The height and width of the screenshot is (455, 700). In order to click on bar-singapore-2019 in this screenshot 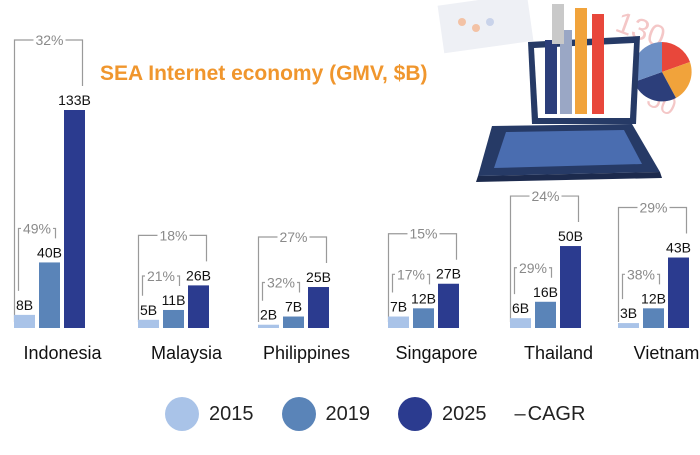, I will do `click(423, 318)`.